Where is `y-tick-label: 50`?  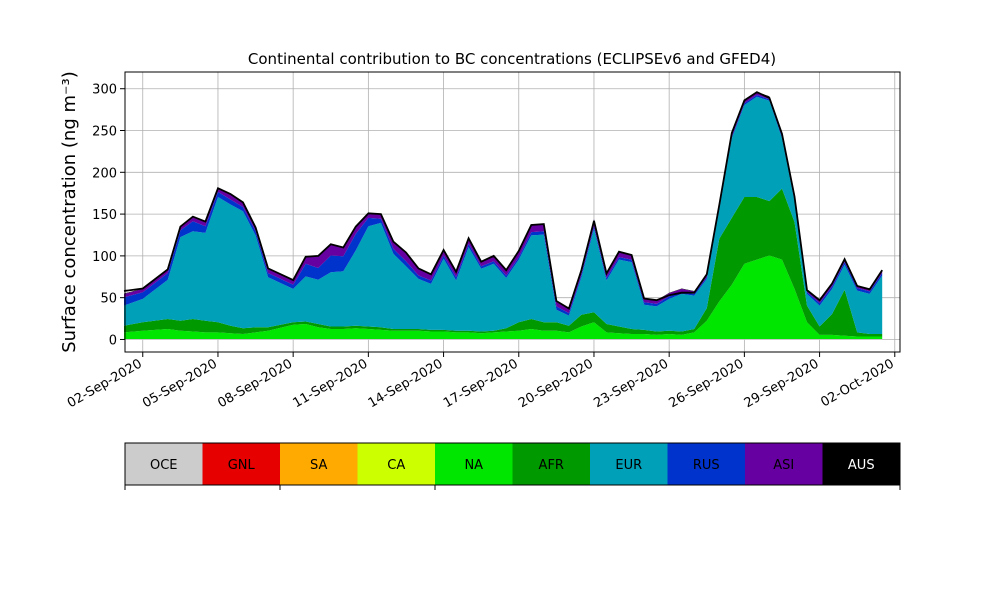 y-tick-label: 50 is located at coordinates (108, 299).